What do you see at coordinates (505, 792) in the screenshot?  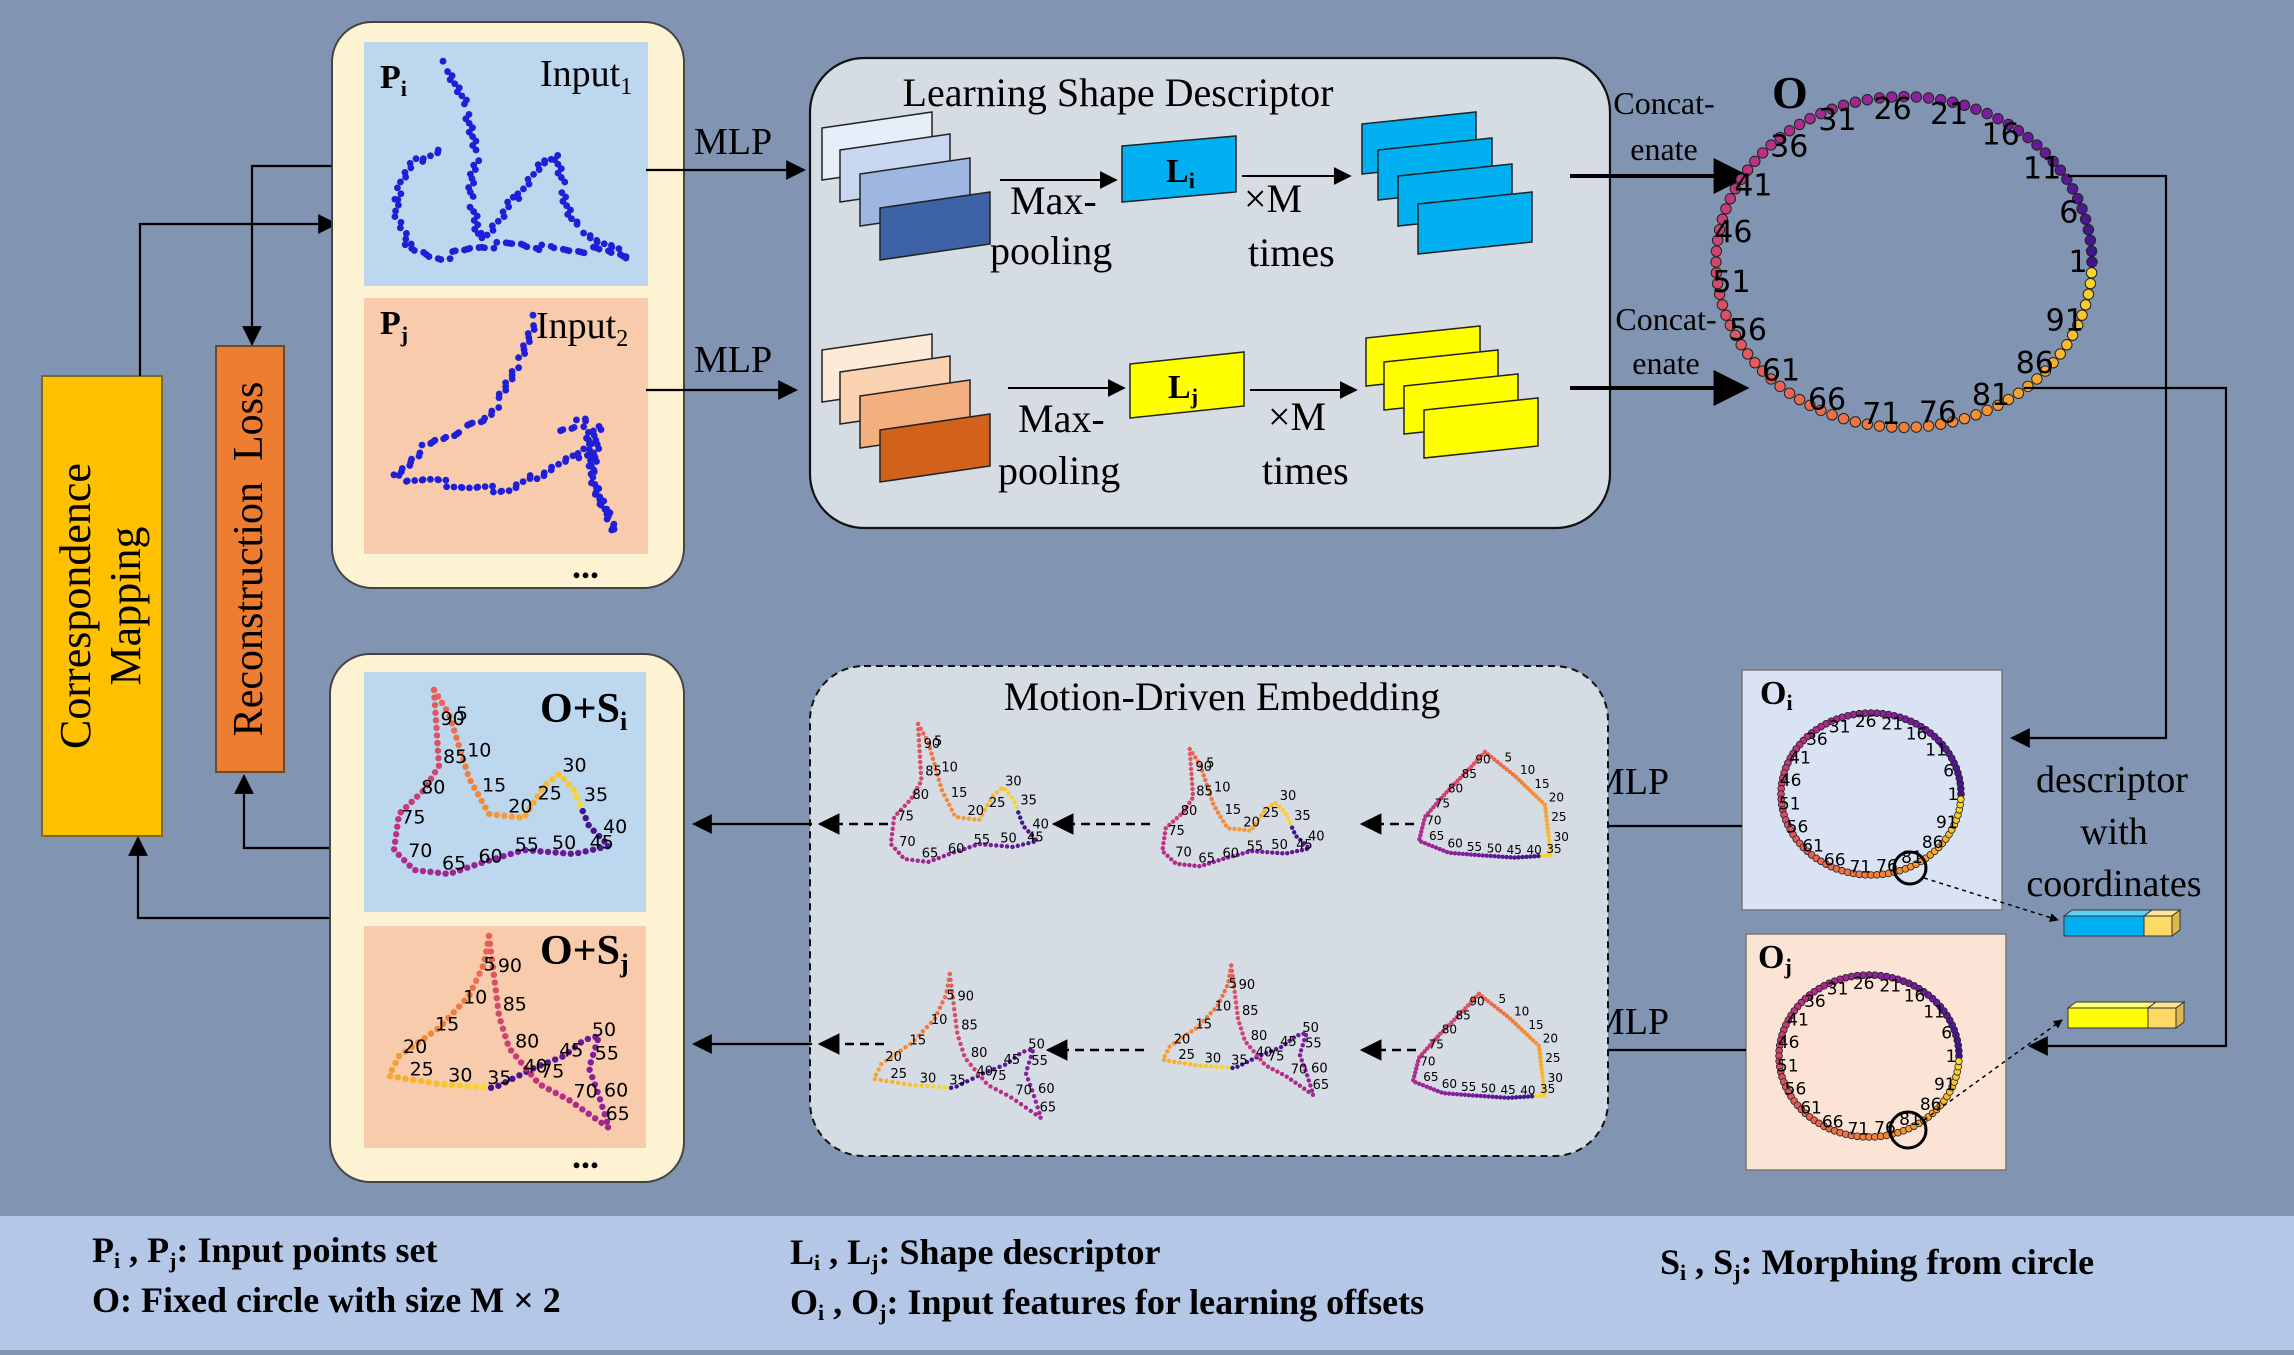 I see `osi-area` at bounding box center [505, 792].